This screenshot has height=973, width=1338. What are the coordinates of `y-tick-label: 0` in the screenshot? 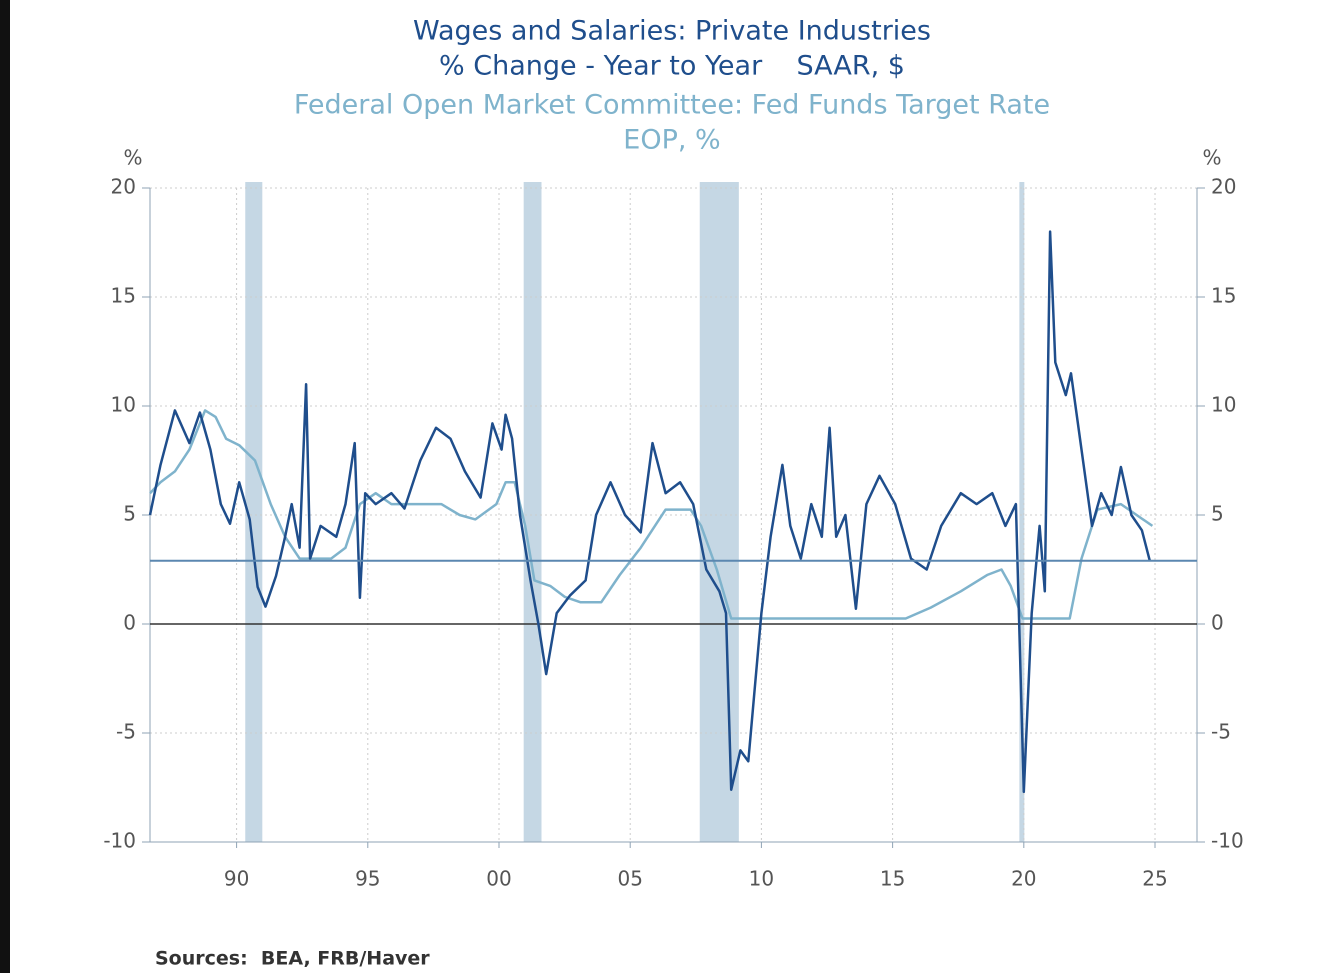 It's located at (129, 623).